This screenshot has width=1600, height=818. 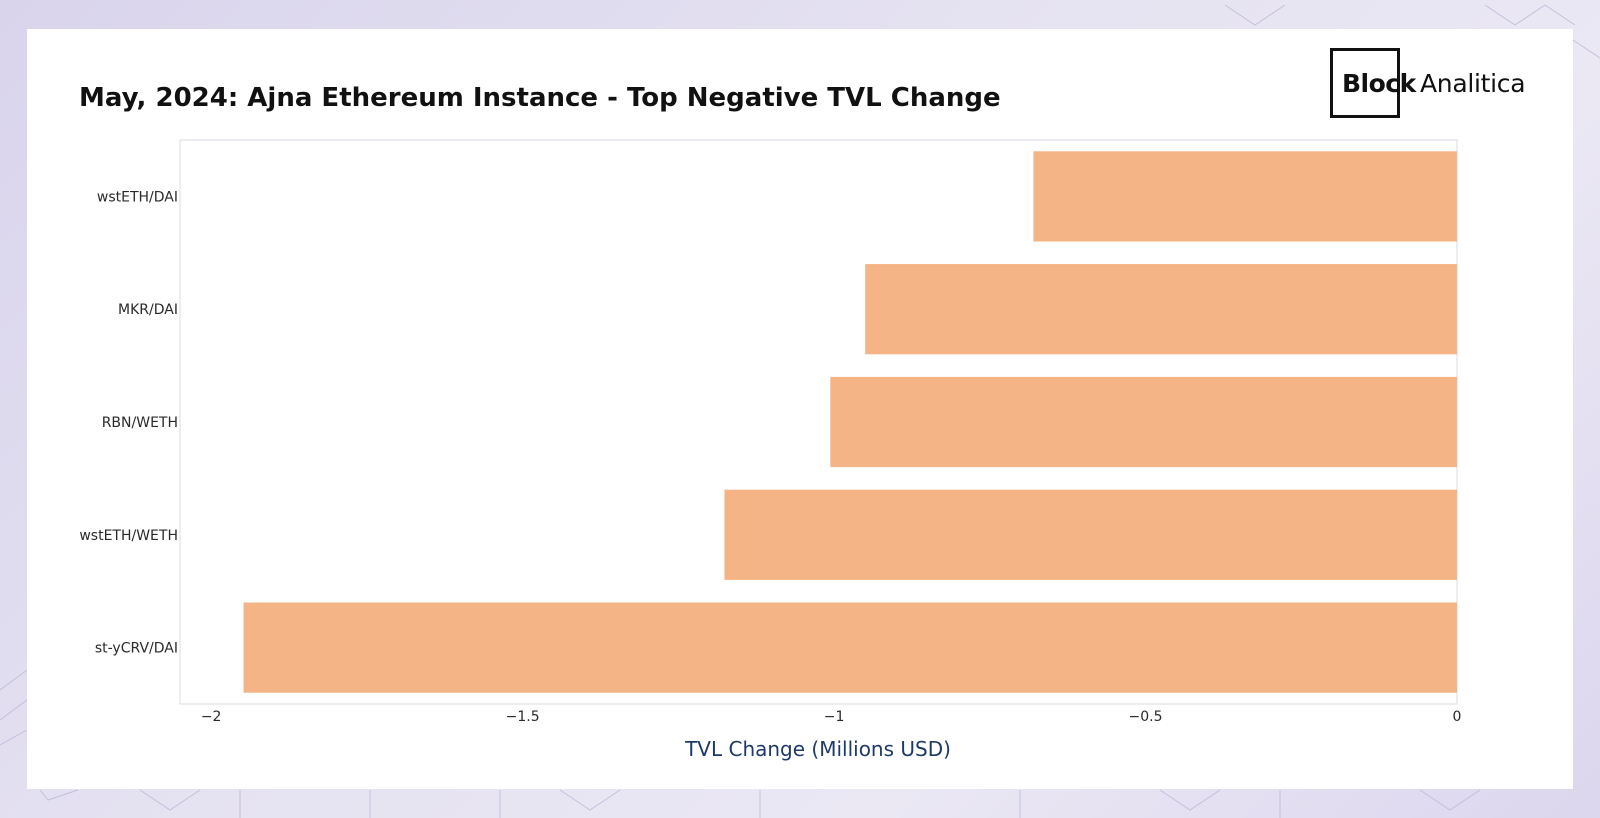 What do you see at coordinates (817, 749) in the screenshot?
I see `x-axis-label: TVL Change (Millions USD)` at bounding box center [817, 749].